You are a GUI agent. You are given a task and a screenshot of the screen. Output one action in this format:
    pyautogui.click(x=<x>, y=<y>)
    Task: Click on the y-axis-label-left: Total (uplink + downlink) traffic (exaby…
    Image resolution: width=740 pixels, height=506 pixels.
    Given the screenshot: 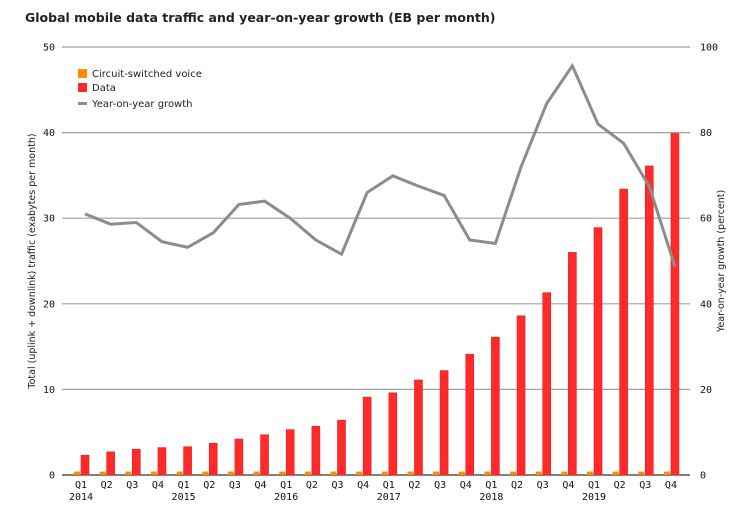 What is the action you would take?
    pyautogui.click(x=32, y=261)
    